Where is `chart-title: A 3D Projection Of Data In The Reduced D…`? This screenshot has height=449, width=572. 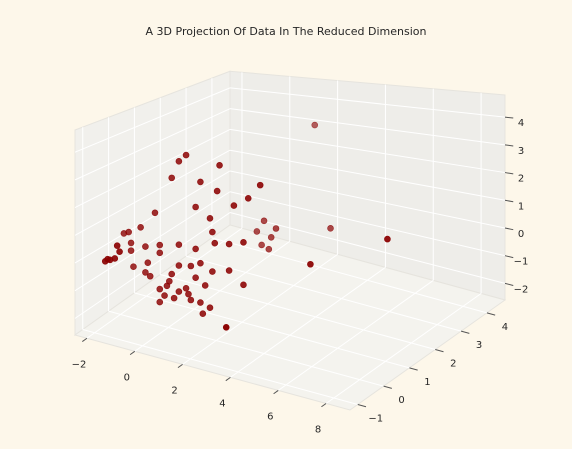 chart-title: A 3D Projection Of Data In The Reduced D… is located at coordinates (286, 31).